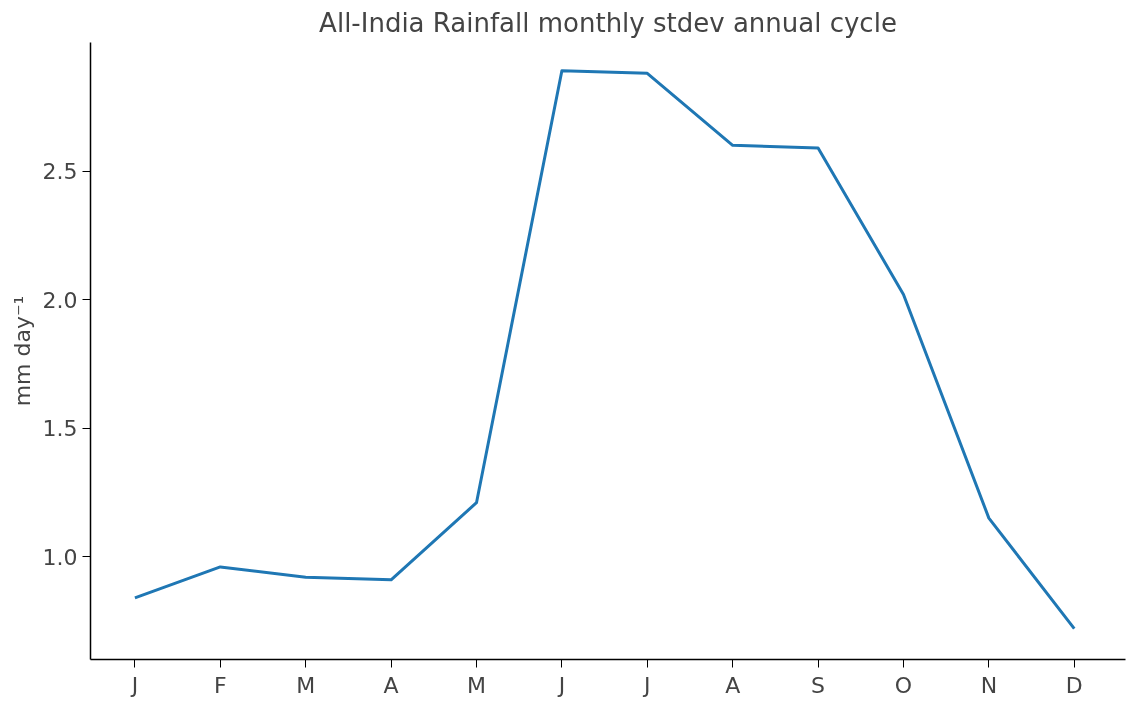  I want to click on y-tick-label: 1.5, so click(60, 429).